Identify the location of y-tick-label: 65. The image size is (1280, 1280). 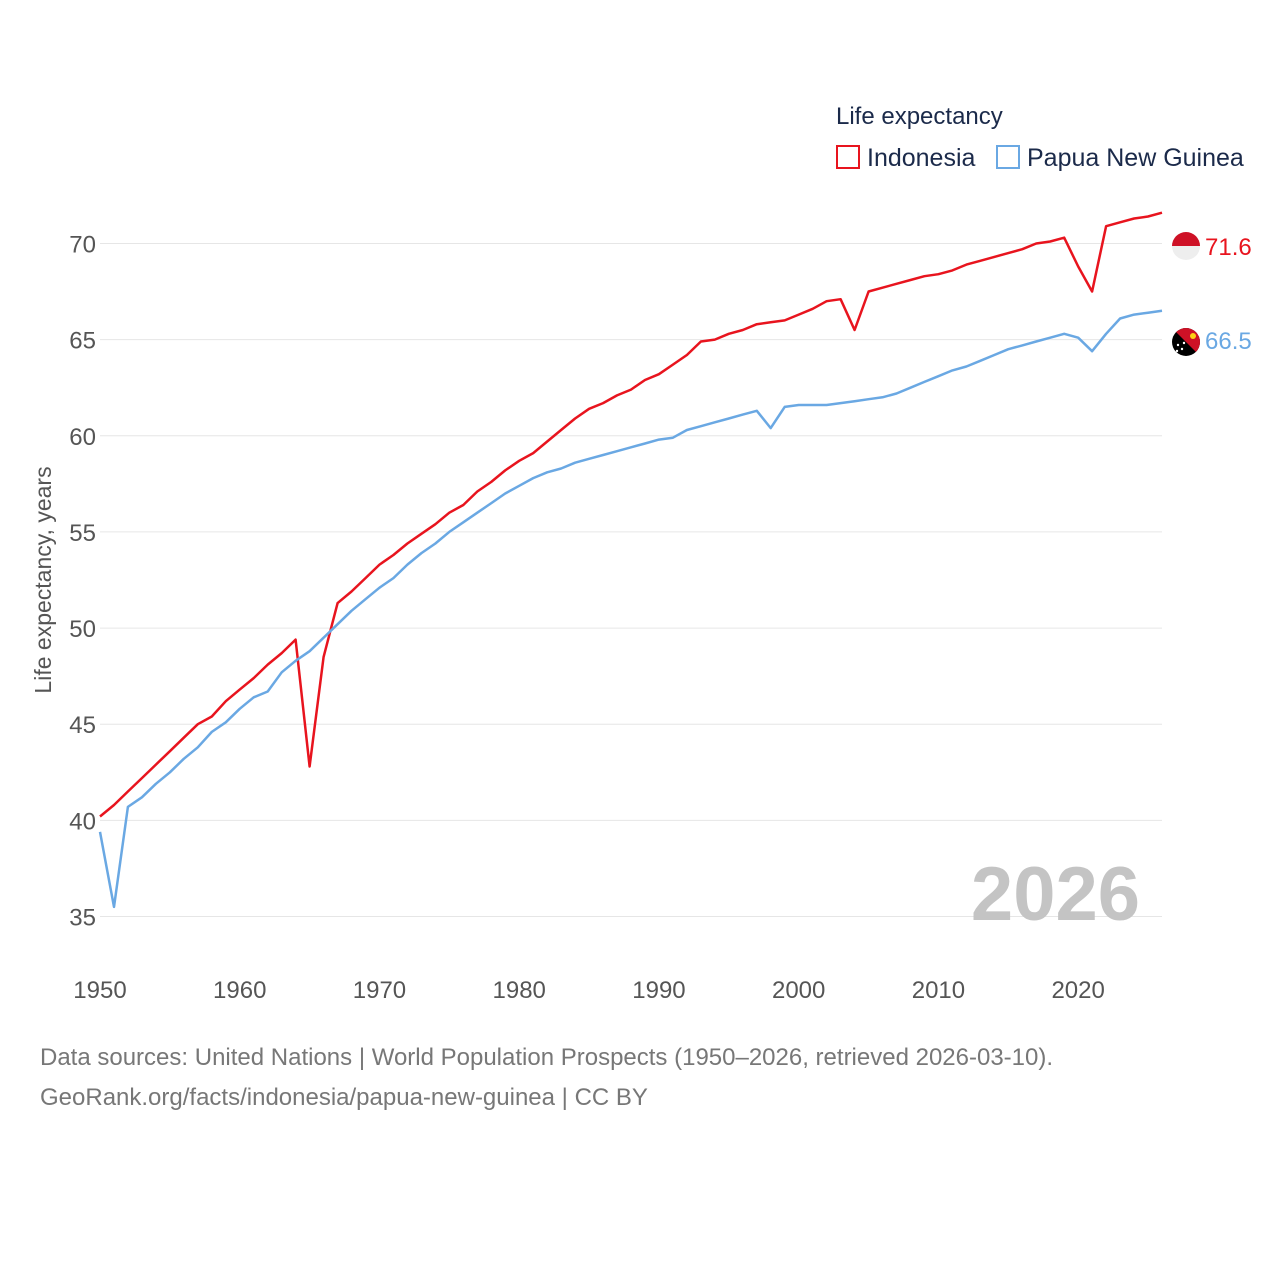
(82, 341).